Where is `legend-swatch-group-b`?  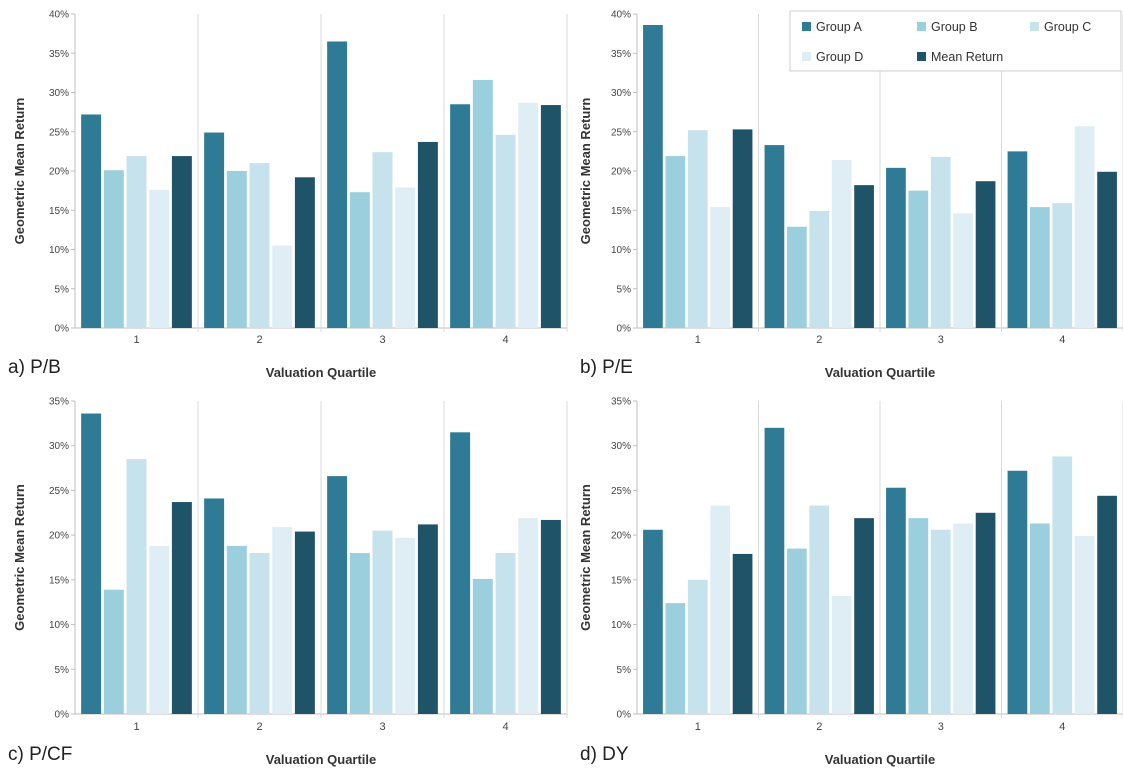 legend-swatch-group-b is located at coordinates (921, 26).